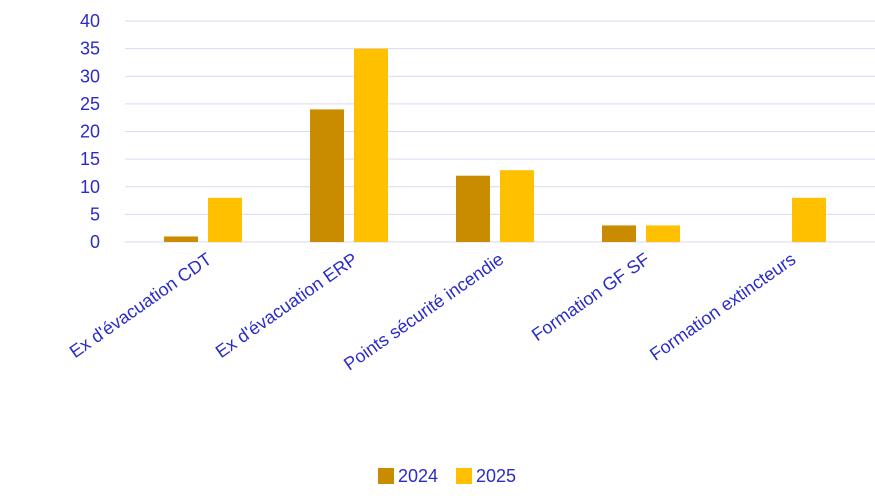 This screenshot has height=500, width=875. What do you see at coordinates (496, 476) in the screenshot?
I see `legend-label-2025: 2025` at bounding box center [496, 476].